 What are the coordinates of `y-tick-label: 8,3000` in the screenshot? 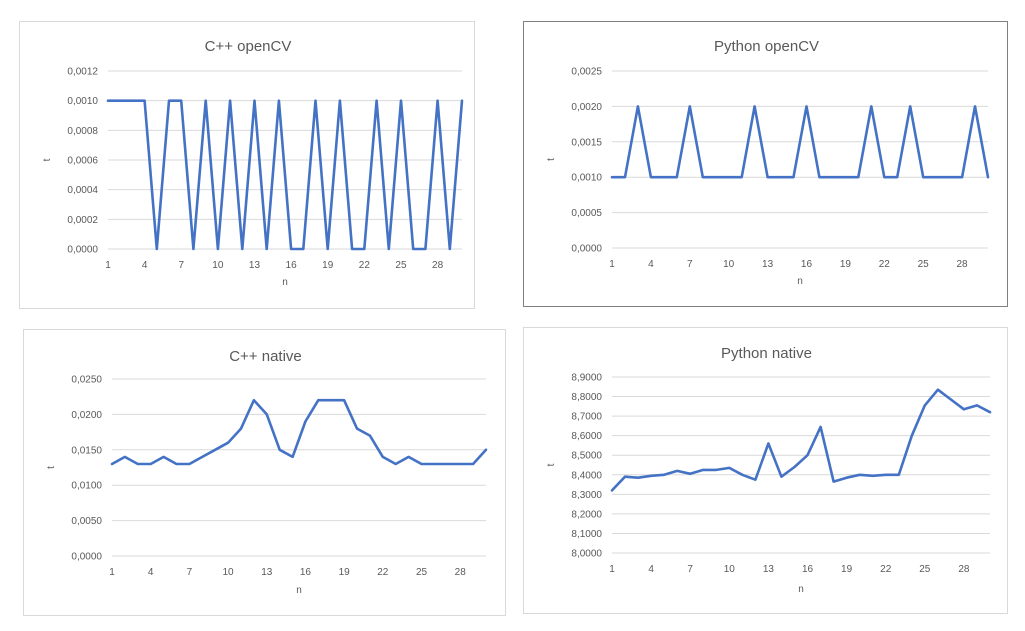 It's located at (586, 495).